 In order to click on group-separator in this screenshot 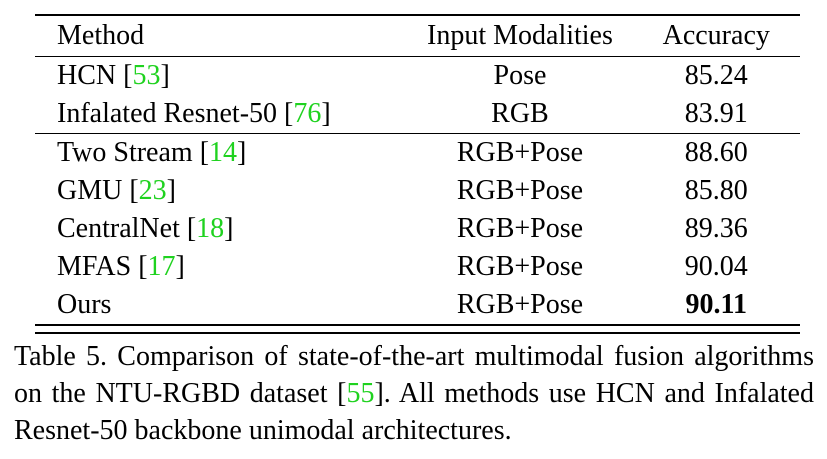, I will do `click(417, 133)`.